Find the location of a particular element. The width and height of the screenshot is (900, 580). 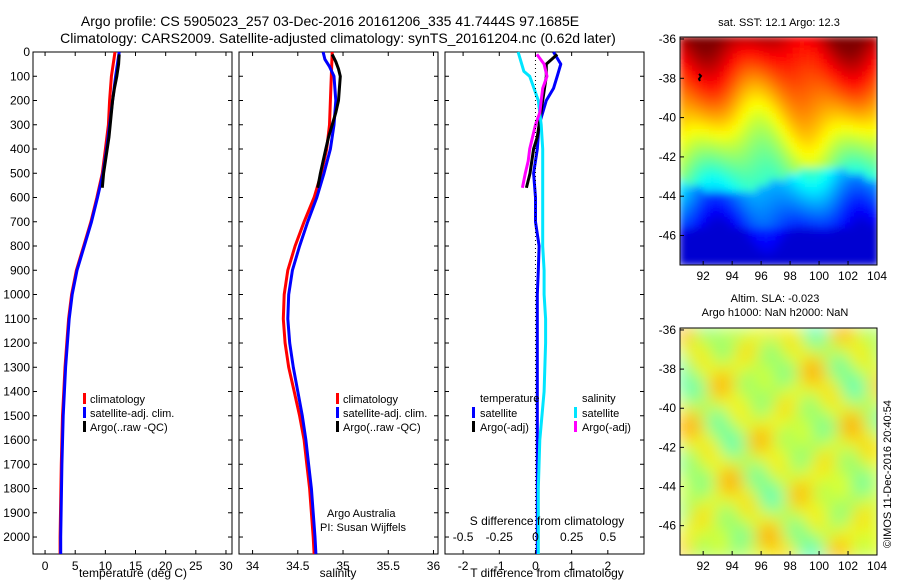

legend-label-sal-satellite: satellite is located at coordinates (600, 414).